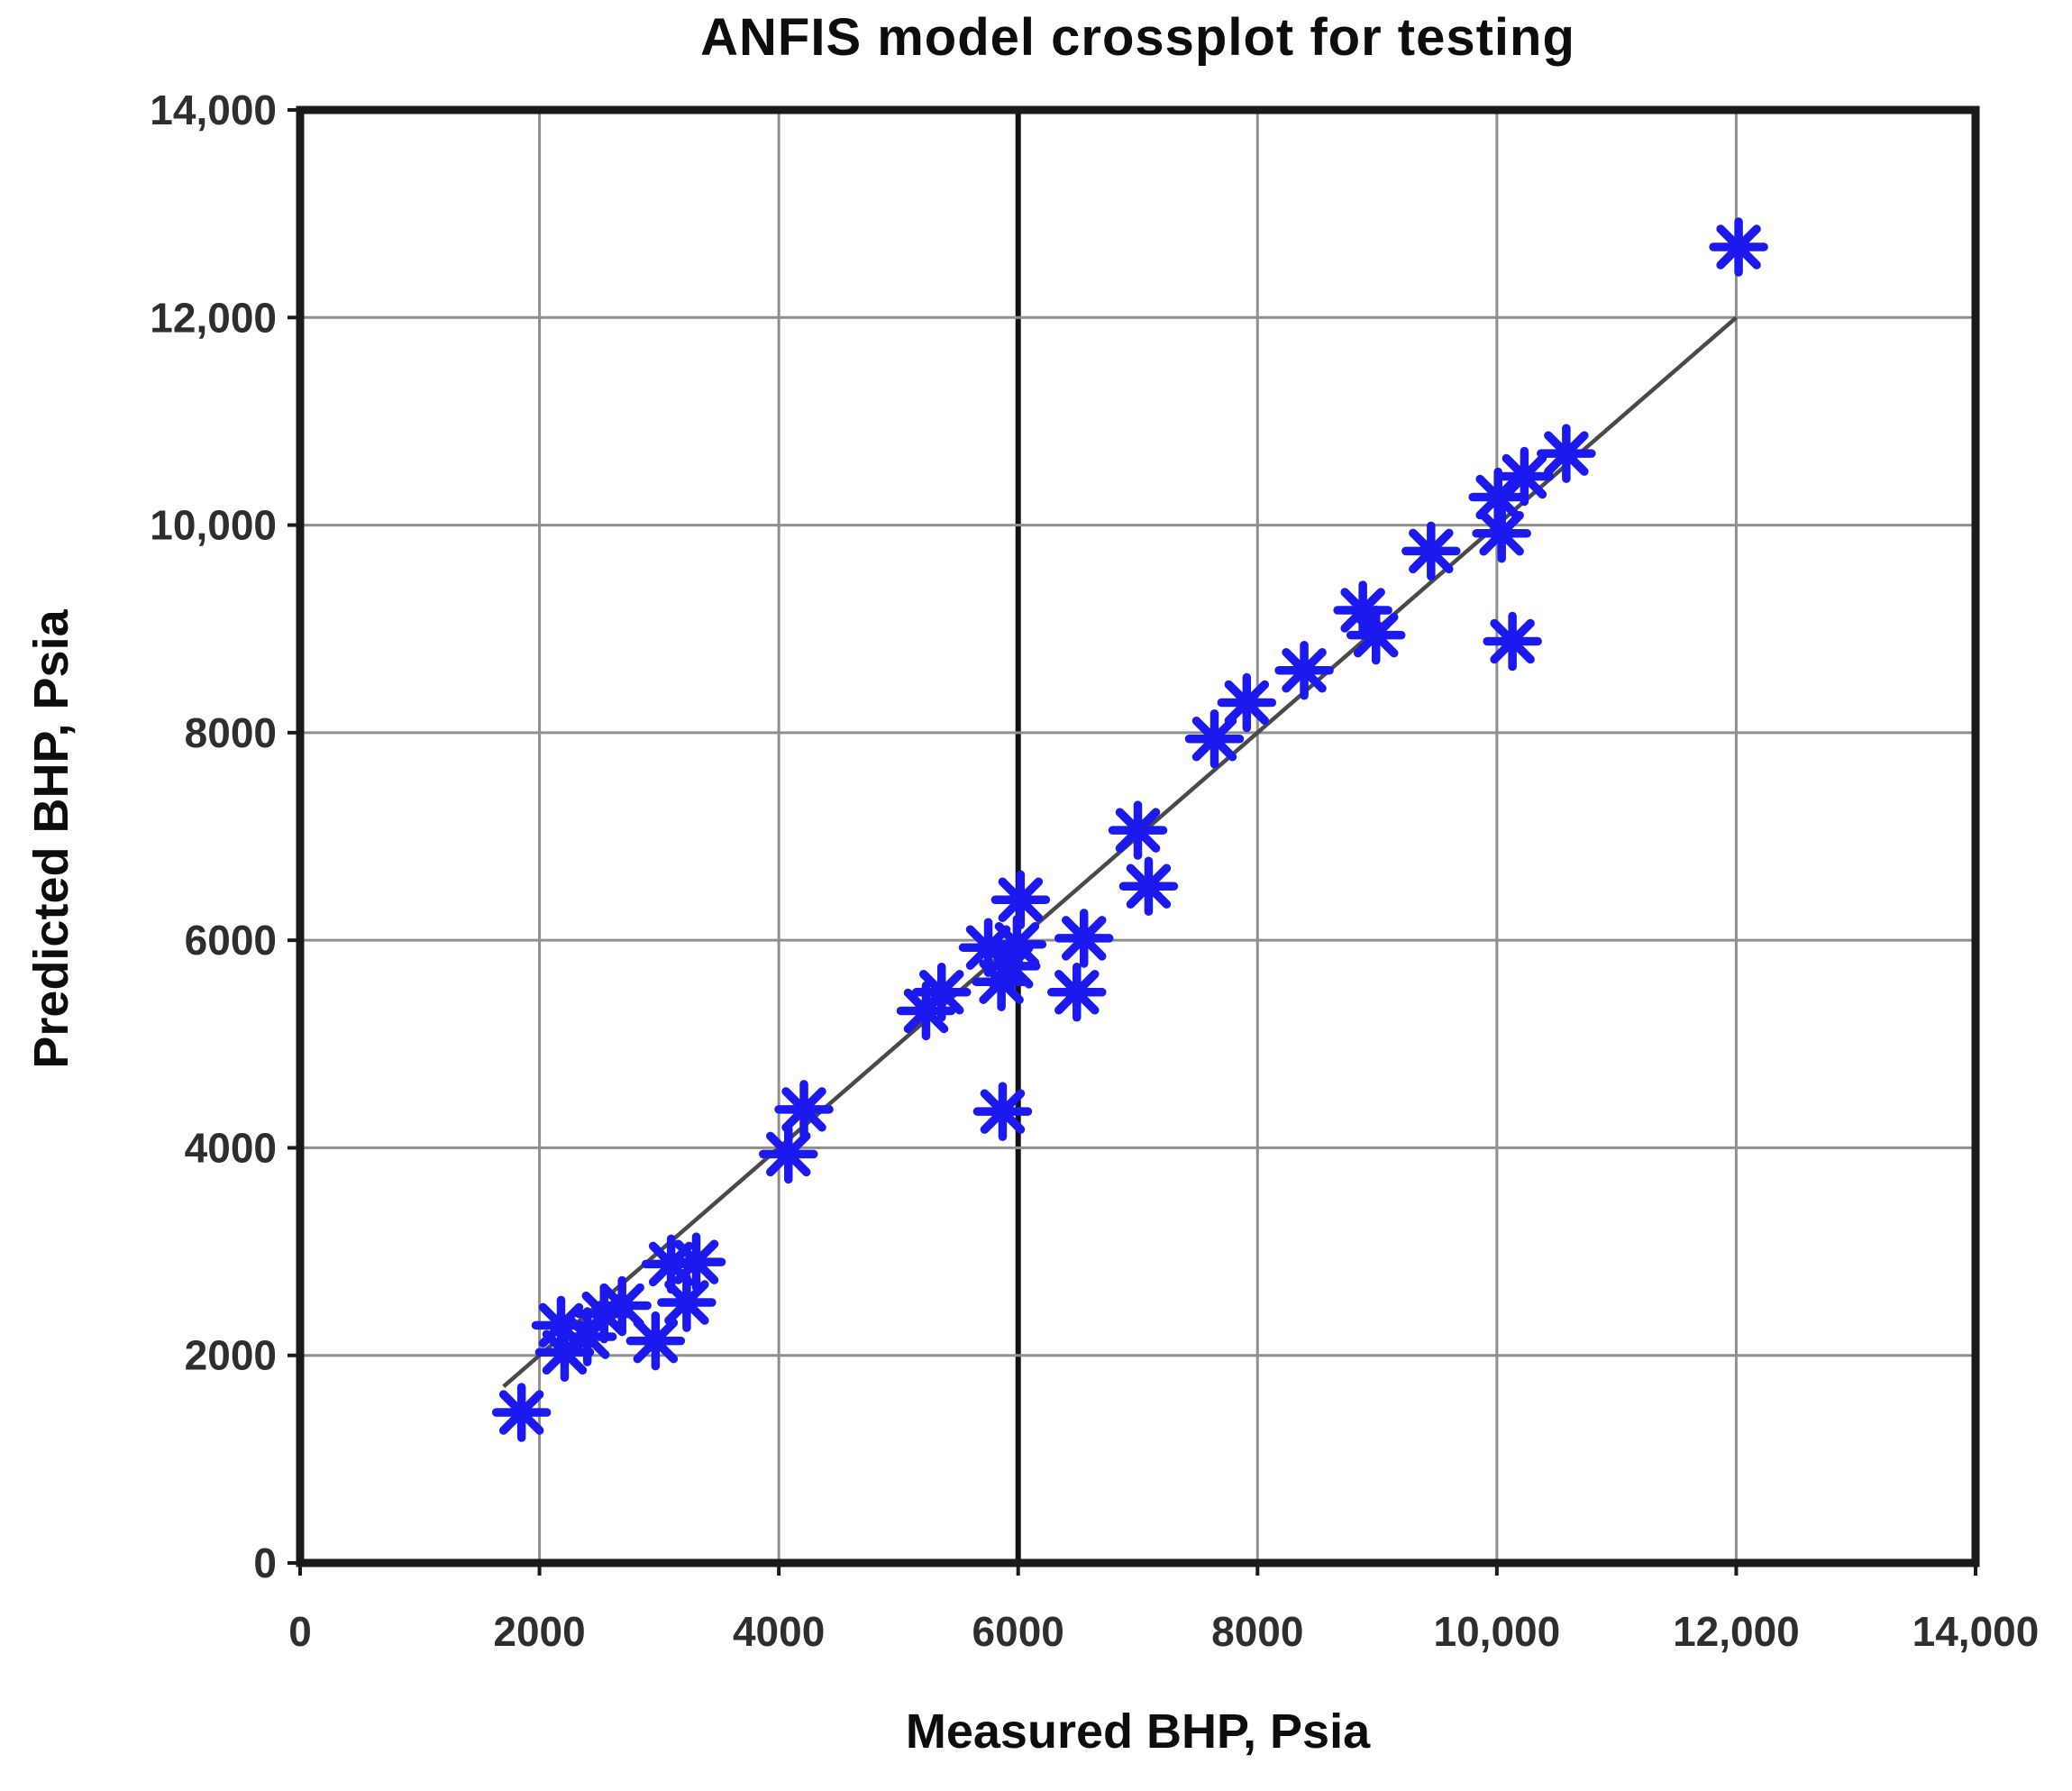 The image size is (2072, 1791). I want to click on x-tick-label: 6000, so click(1018, 1632).